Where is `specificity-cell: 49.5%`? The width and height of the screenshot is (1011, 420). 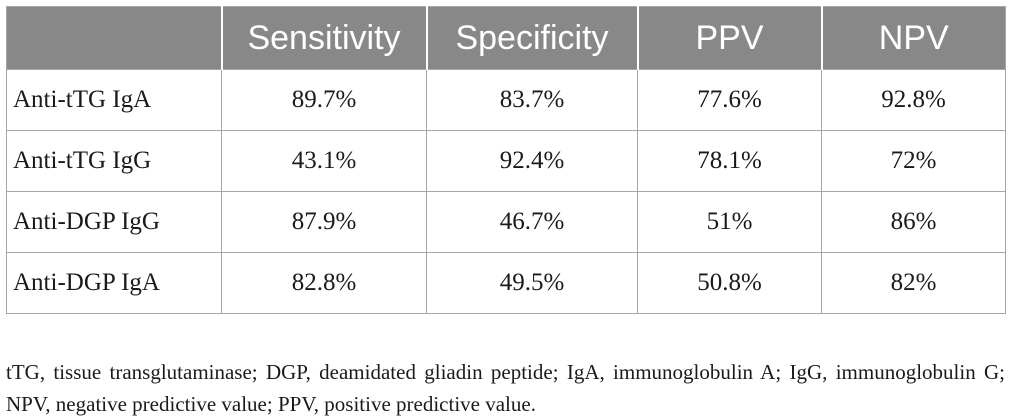 specificity-cell: 49.5% is located at coordinates (532, 283).